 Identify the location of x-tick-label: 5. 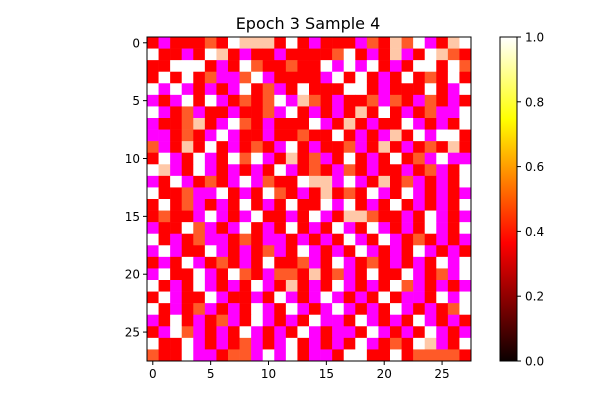
(211, 374).